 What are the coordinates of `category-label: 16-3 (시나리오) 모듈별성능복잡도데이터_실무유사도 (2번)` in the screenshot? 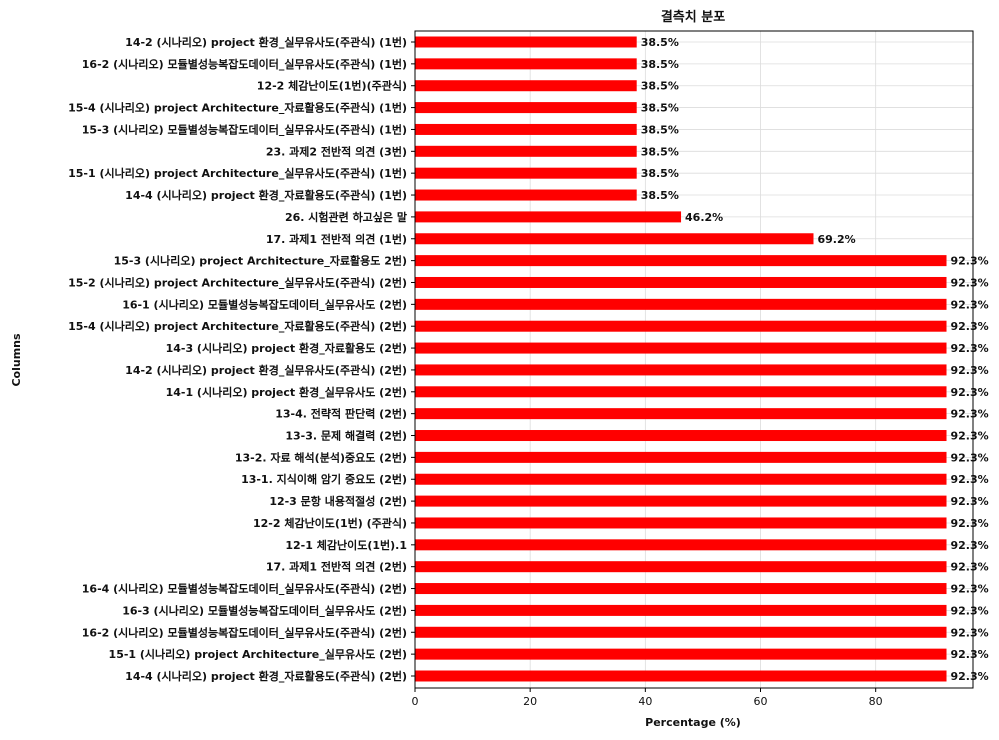 It's located at (264, 610).